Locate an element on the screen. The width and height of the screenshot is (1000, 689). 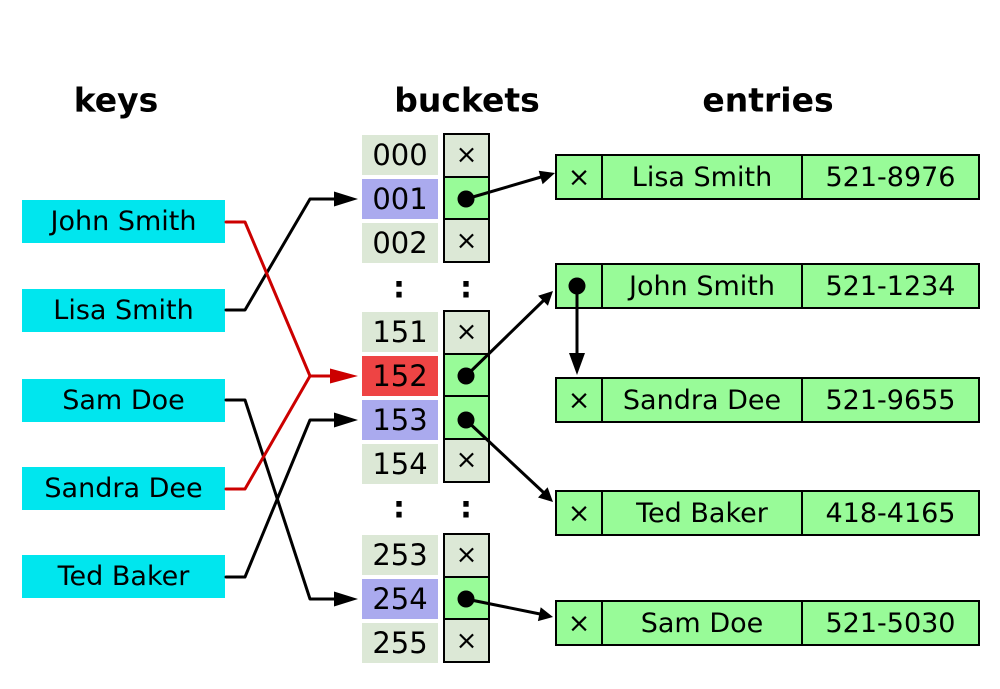
arrowhead-entry-lisa-smith is located at coordinates (546, 177).